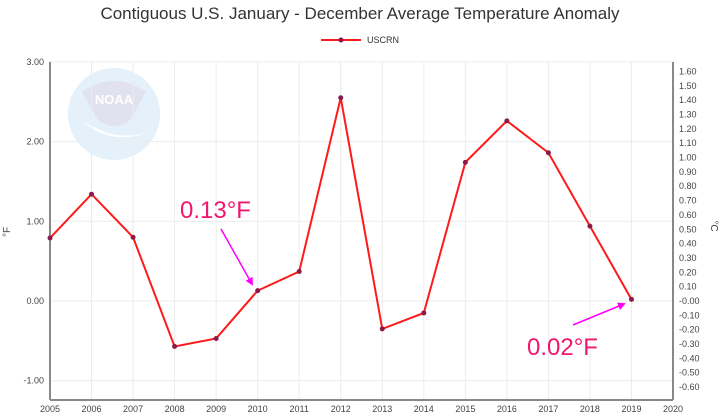 This screenshot has height=415, width=720. What do you see at coordinates (382, 40) in the screenshot?
I see `legend-label-uscrn: USCRN` at bounding box center [382, 40].